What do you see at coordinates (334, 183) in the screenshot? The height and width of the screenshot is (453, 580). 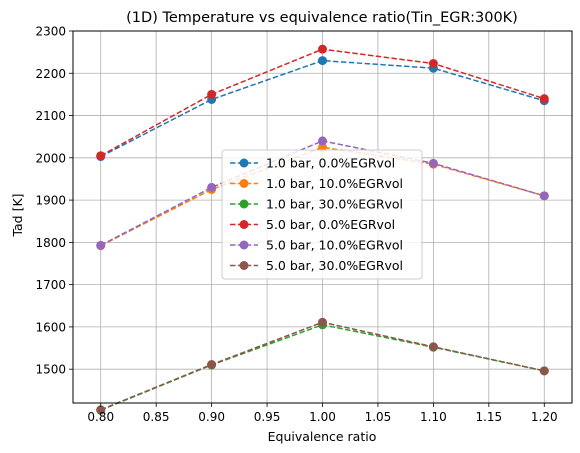 I see `legend-label: 1.0 bar, 10.0%EGRvol` at bounding box center [334, 183].